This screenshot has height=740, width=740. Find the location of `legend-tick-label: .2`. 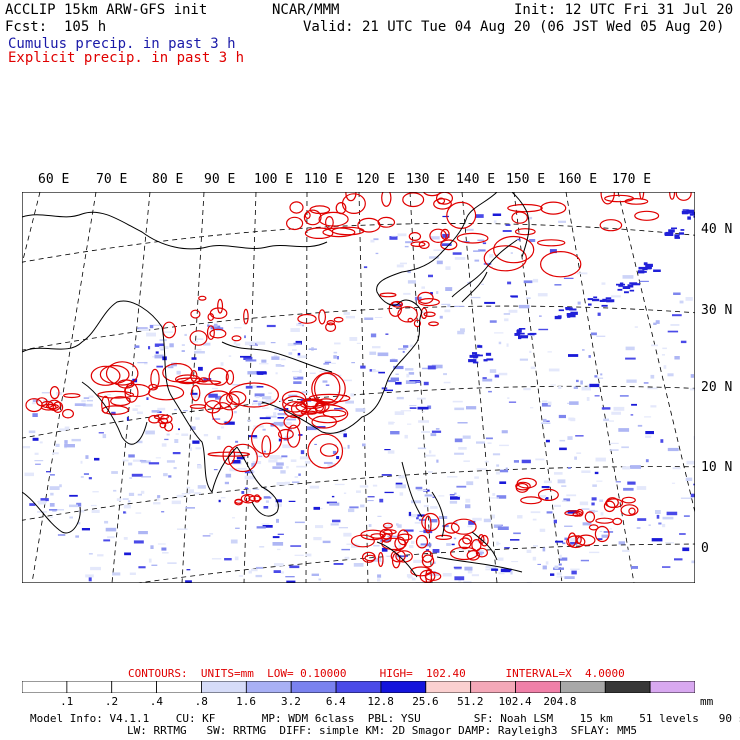

legend-tick-label: .2 is located at coordinates (111, 701).